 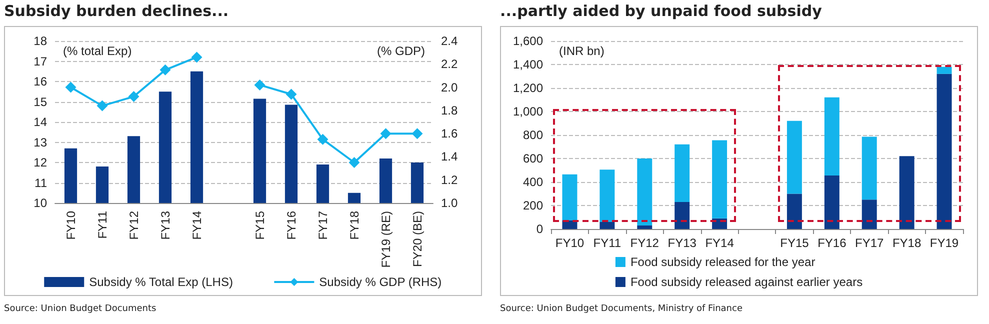 What do you see at coordinates (528, 41) in the screenshot?
I see `y-tick-label: 1,600` at bounding box center [528, 41].